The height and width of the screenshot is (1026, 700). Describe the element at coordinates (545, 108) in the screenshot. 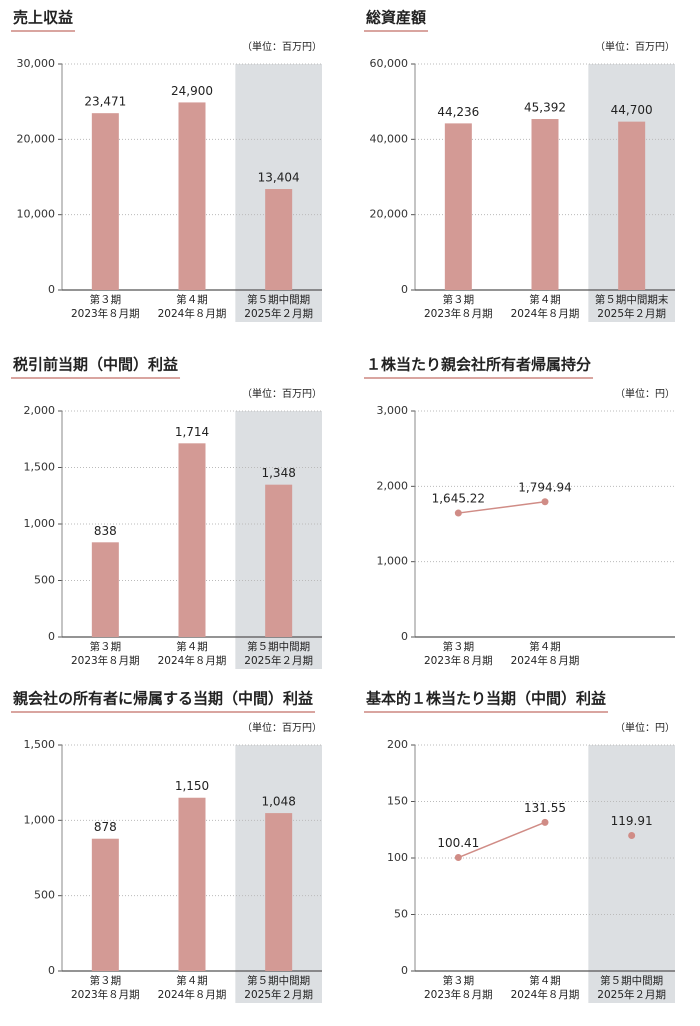

I see `value-label: 45,392` at that location.